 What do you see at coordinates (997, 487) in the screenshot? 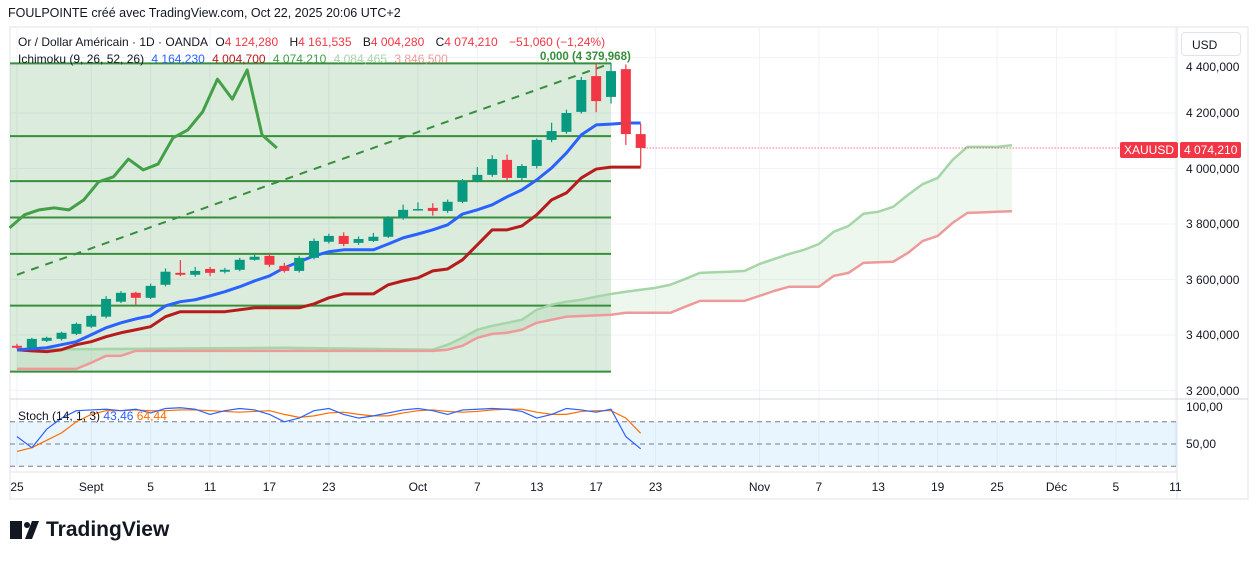
I see `time-axis-label: 25` at bounding box center [997, 487].